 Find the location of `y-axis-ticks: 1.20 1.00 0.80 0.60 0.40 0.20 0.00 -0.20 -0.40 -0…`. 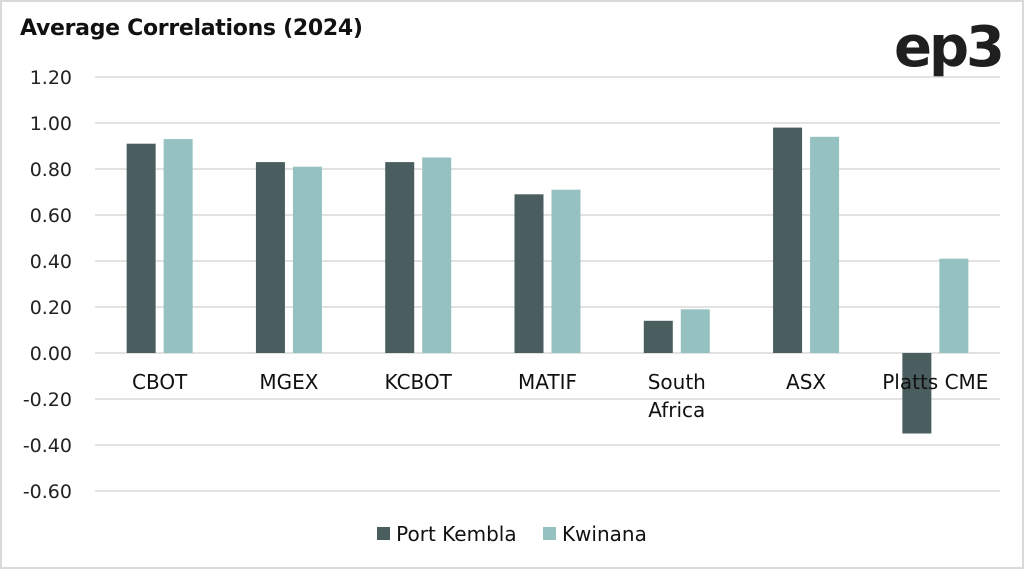

y-axis-ticks: 1.20 1.00 0.80 0.60 0.40 0.20 0.00 -0.20 -0.40 -0… is located at coordinates (47, 285).